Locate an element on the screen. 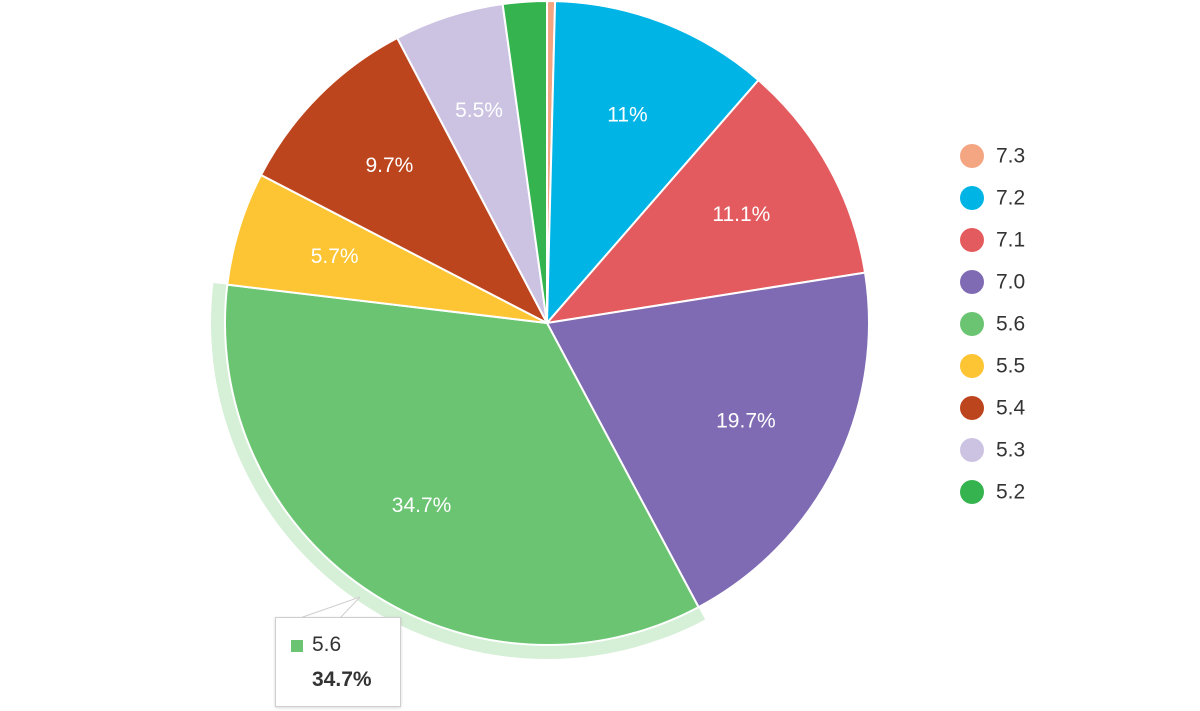  tooltip-swatch is located at coordinates (297, 646).